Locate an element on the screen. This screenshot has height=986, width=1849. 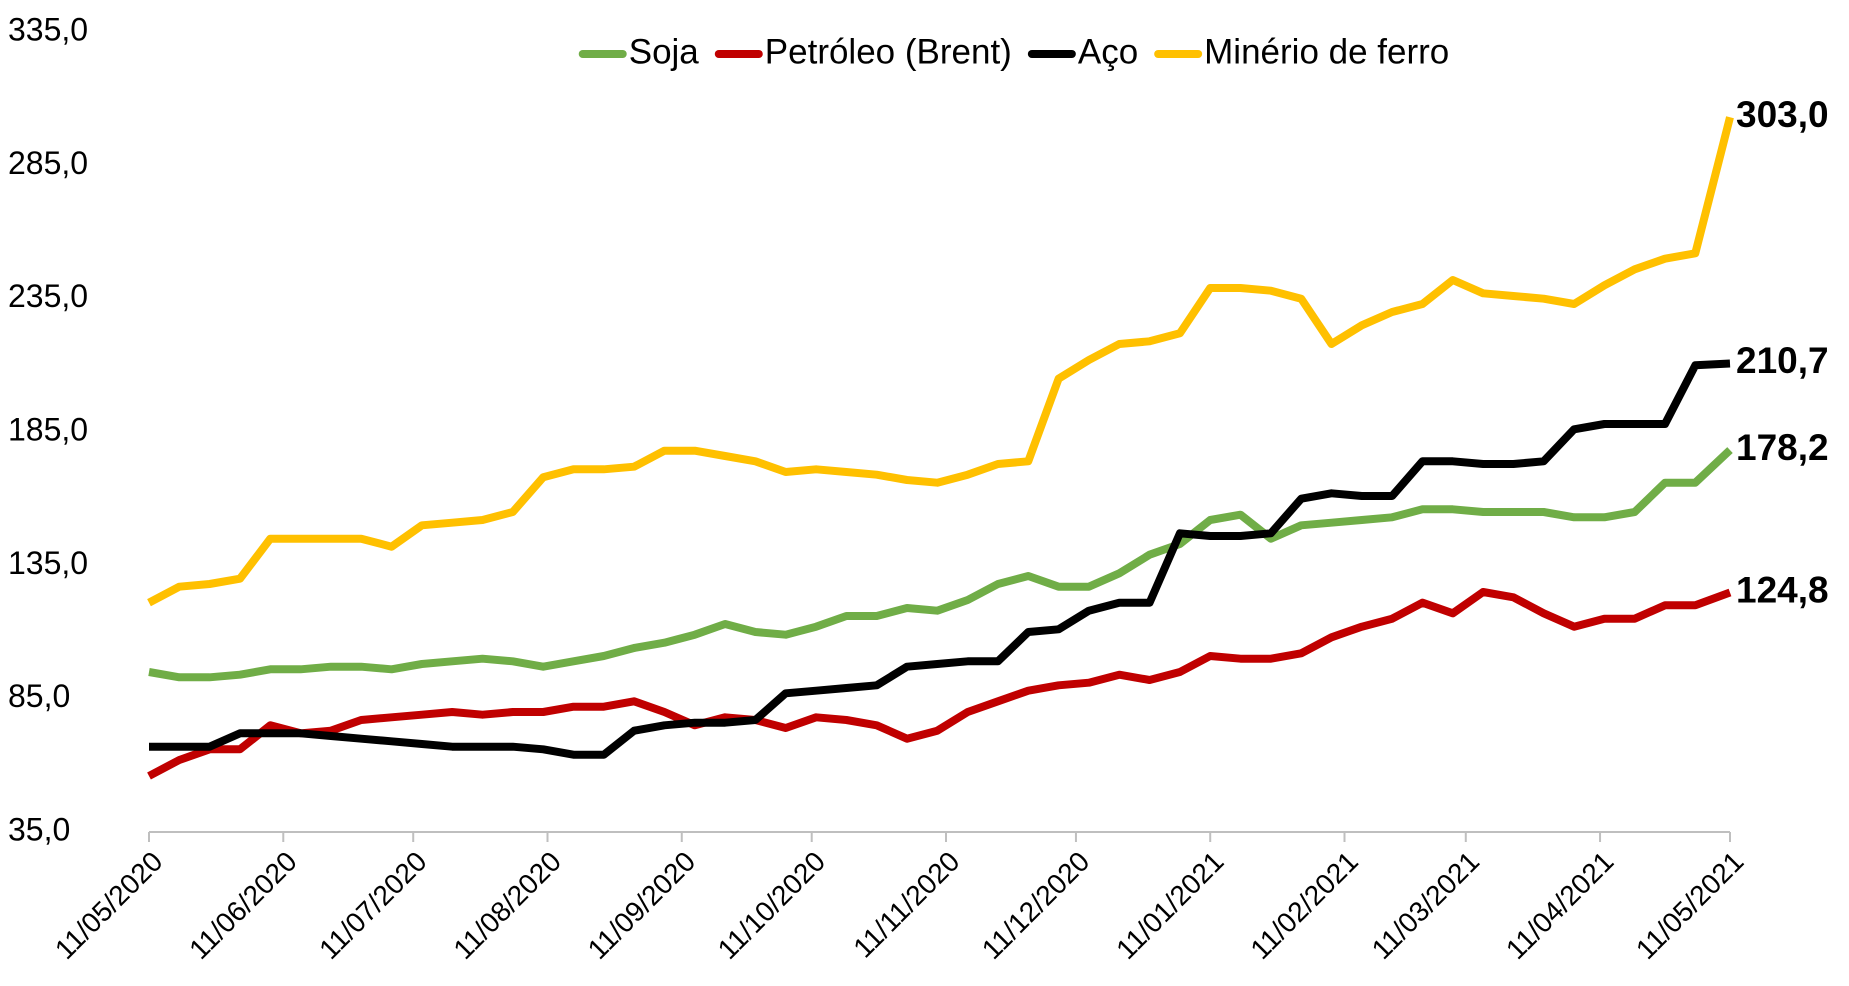
x-tick-label: 11/07/2020 is located at coordinates (373, 906).